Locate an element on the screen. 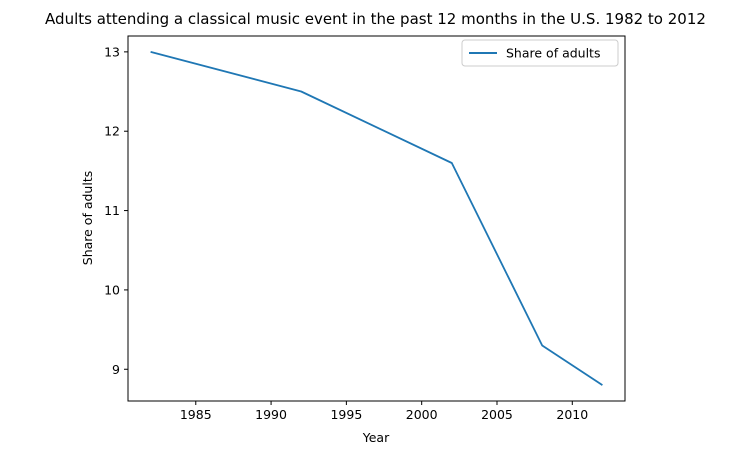  x-tick-label: 1995 is located at coordinates (346, 414).